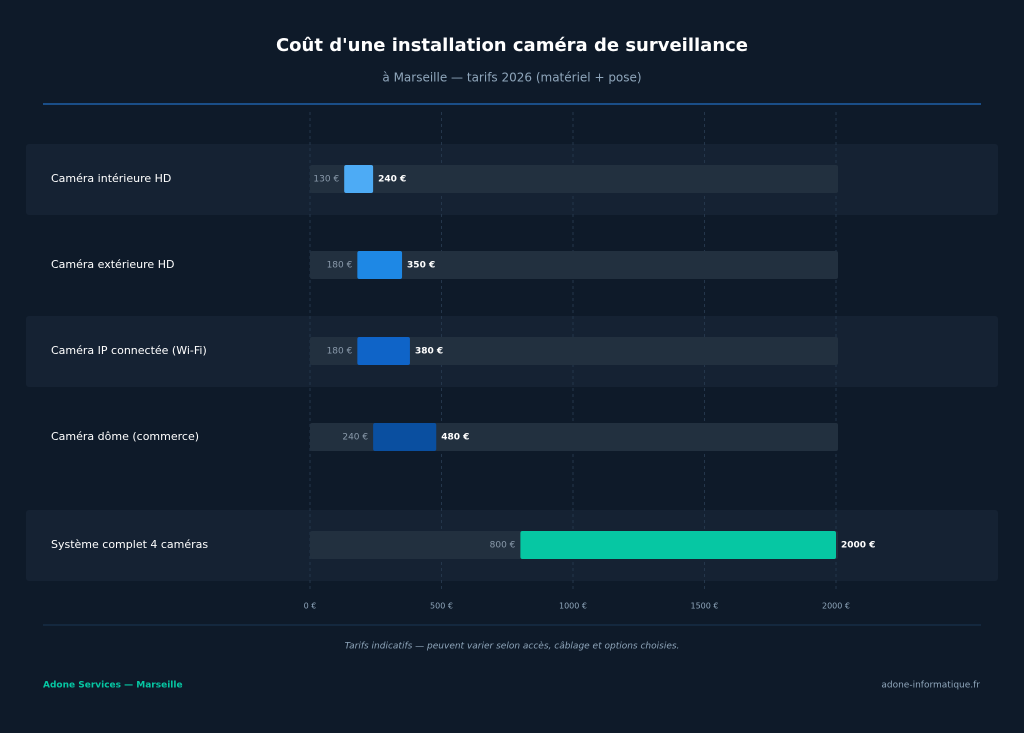  I want to click on category-label: Caméra extérieure HD, so click(112, 264).